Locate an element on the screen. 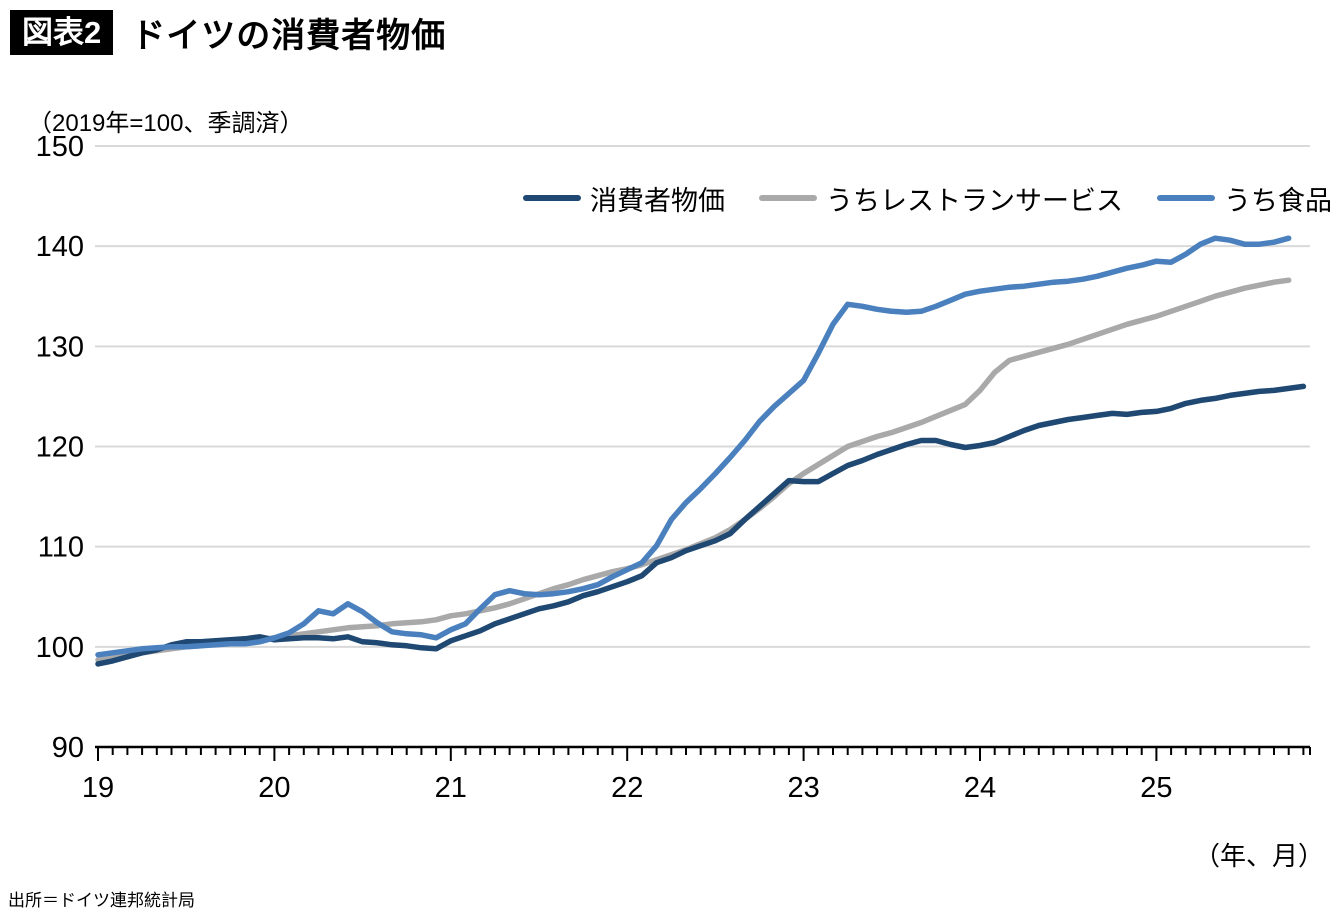 This screenshot has height=916, width=1340. chart-legend: 消費者物価 うちレストランサービス うち食品 is located at coordinates (927, 198).